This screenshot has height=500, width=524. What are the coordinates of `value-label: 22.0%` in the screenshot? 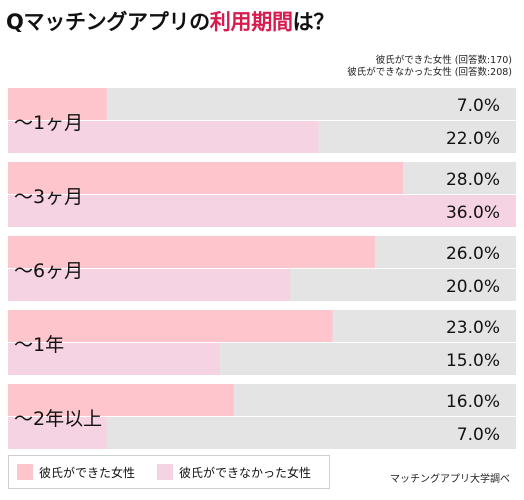 It's located at (473, 139).